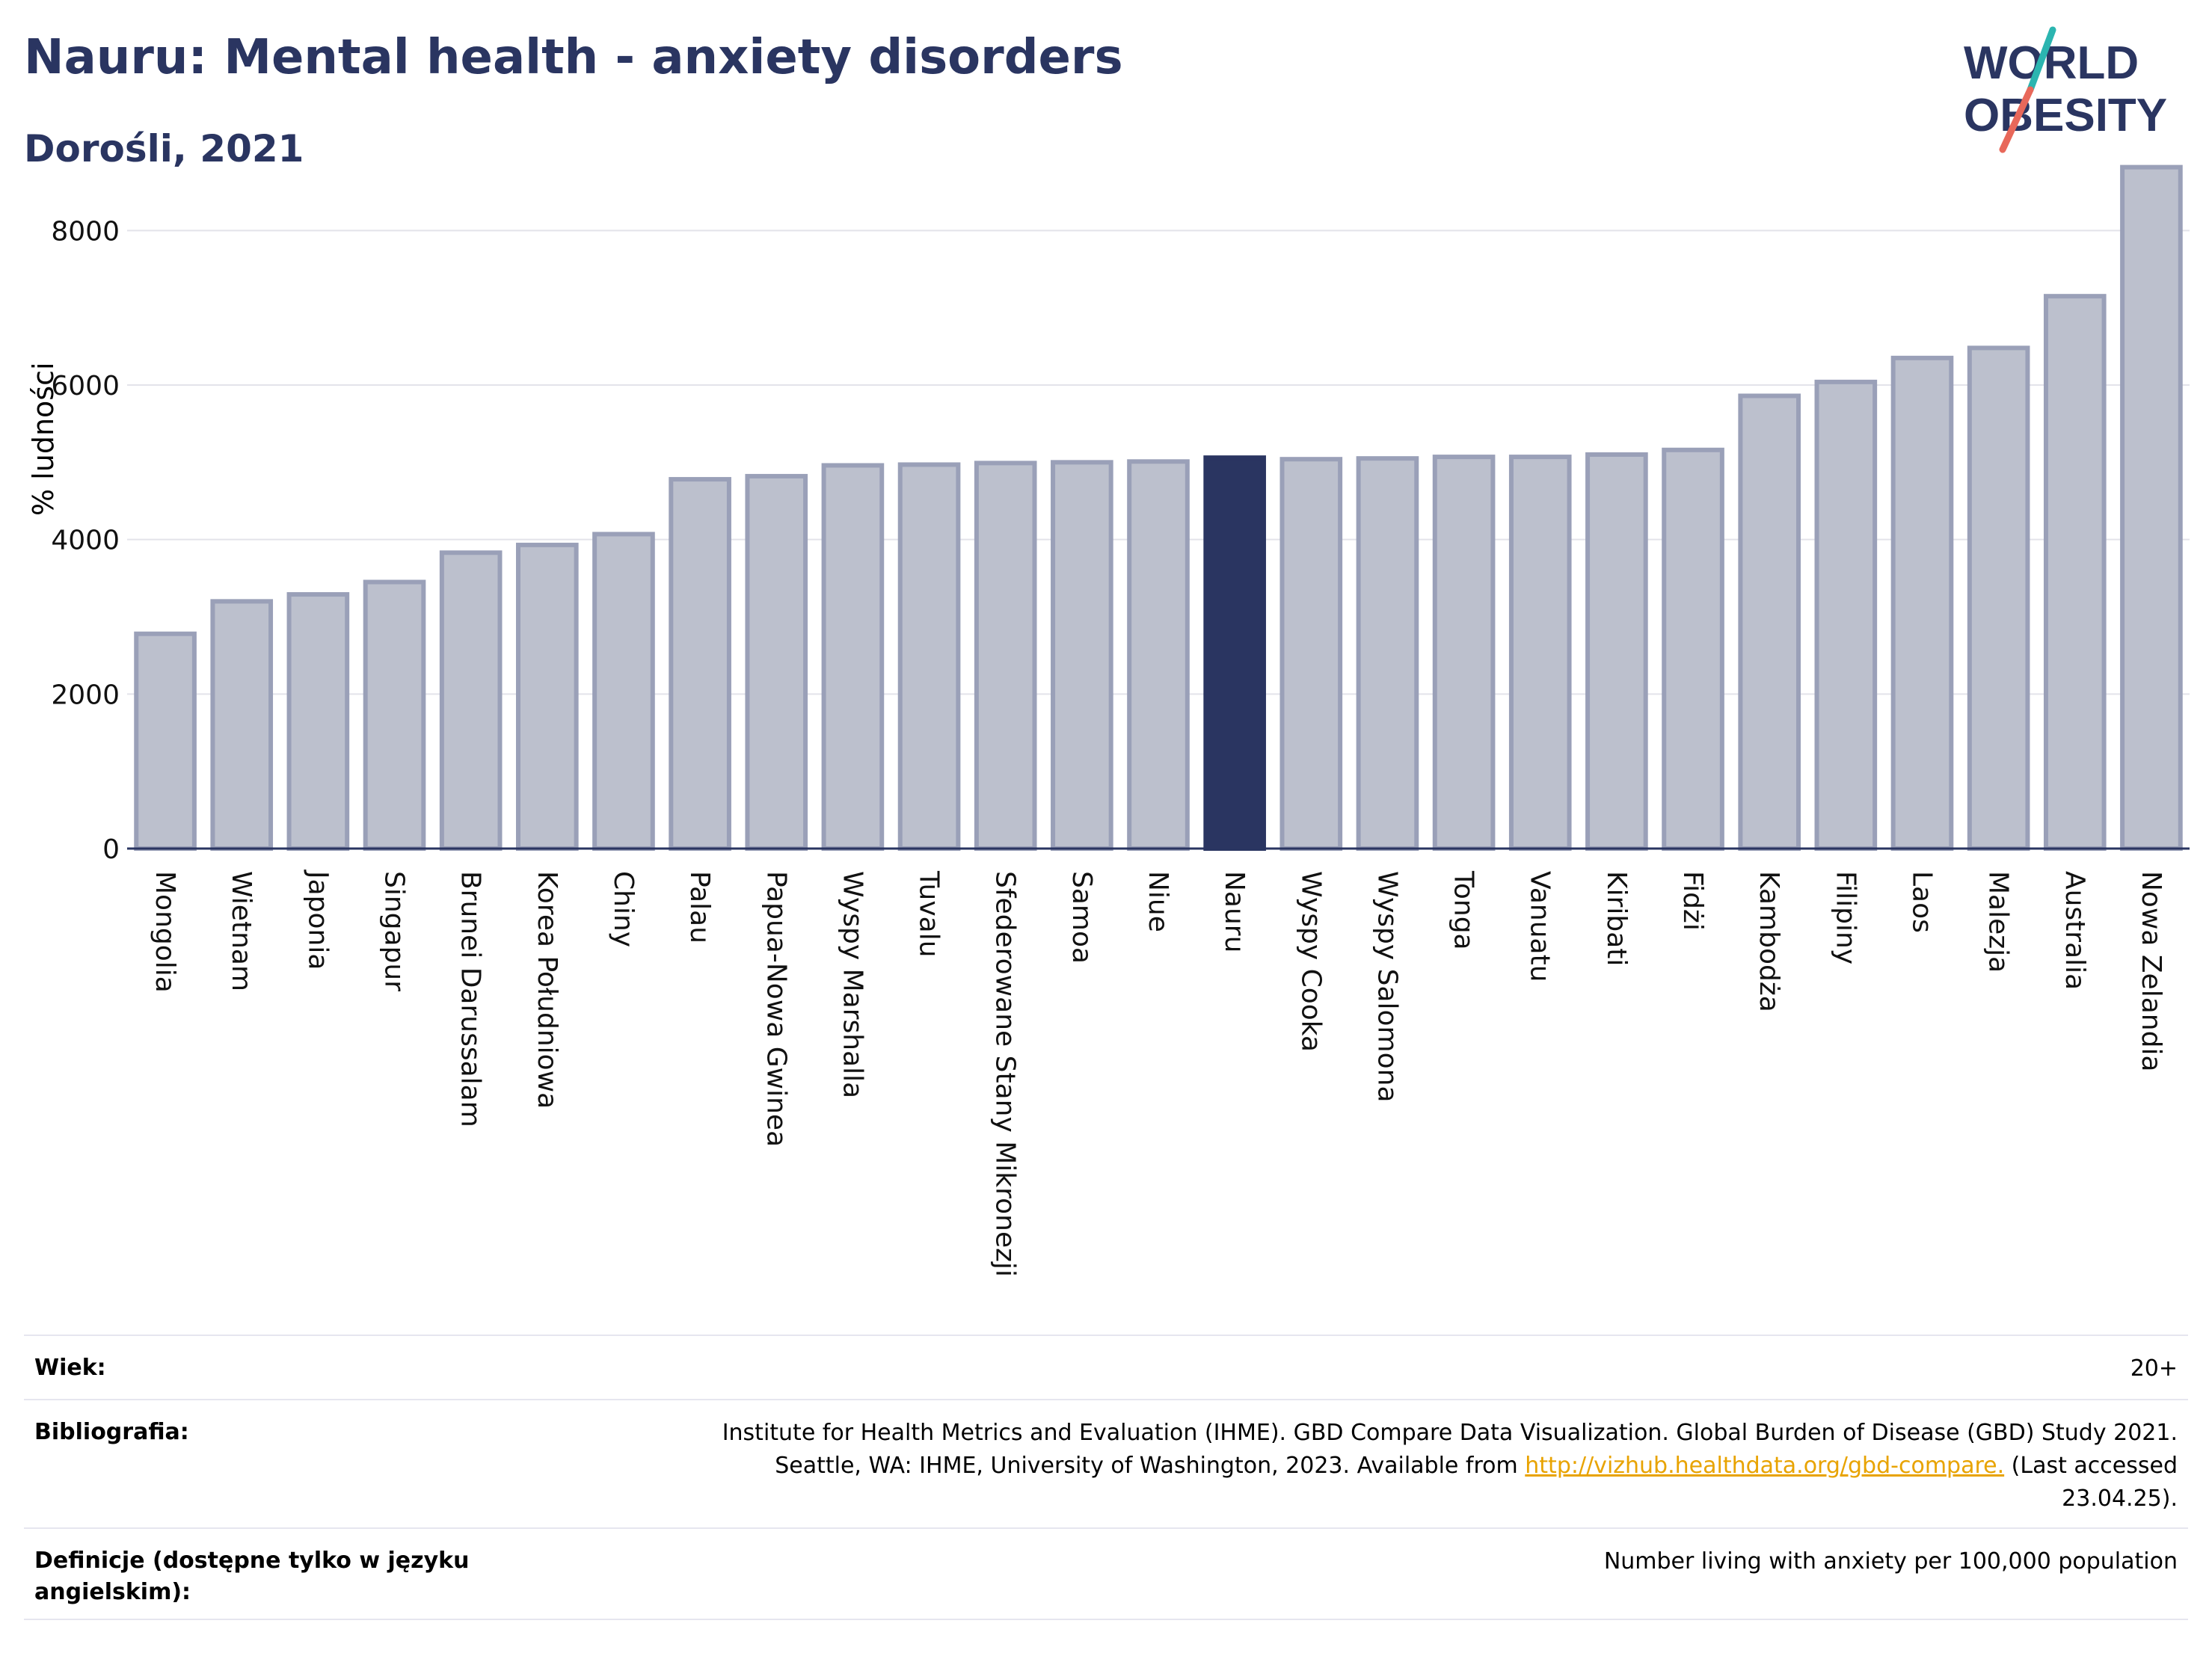 This screenshot has height=1656, width=2212. I want to click on x-tick-label: Filipiny, so click(1845, 917).